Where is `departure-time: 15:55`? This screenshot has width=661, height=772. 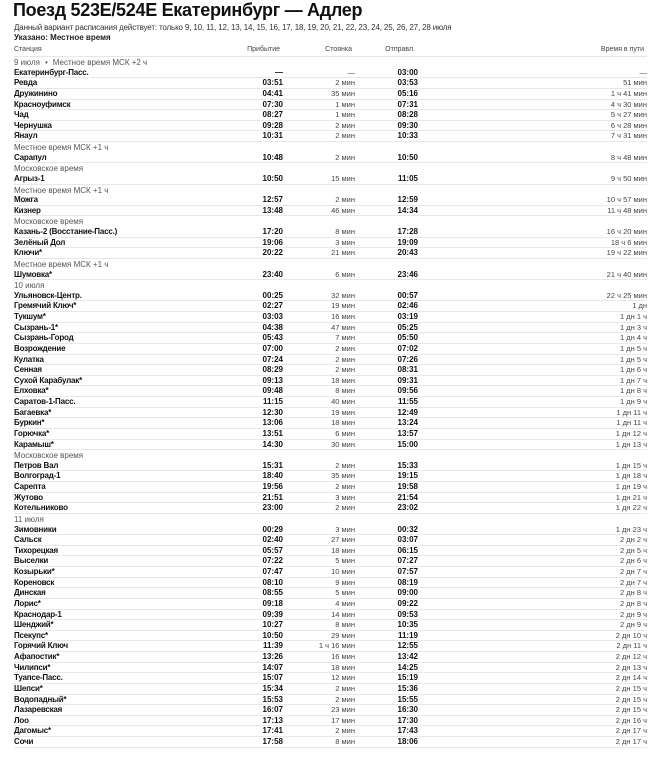 departure-time: 15:55 is located at coordinates (407, 699).